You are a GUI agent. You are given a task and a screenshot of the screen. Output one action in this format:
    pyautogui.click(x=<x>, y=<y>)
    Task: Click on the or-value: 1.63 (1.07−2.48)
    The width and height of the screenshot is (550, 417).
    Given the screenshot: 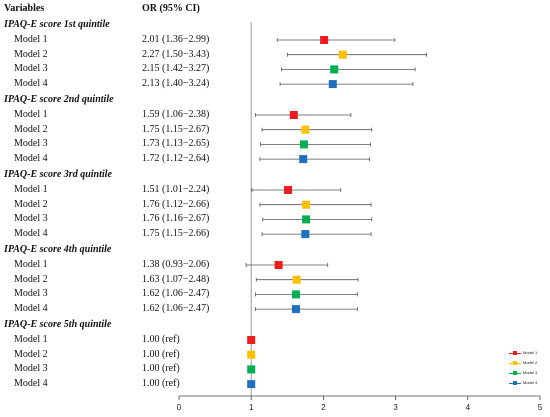 What is the action you would take?
    pyautogui.click(x=176, y=279)
    